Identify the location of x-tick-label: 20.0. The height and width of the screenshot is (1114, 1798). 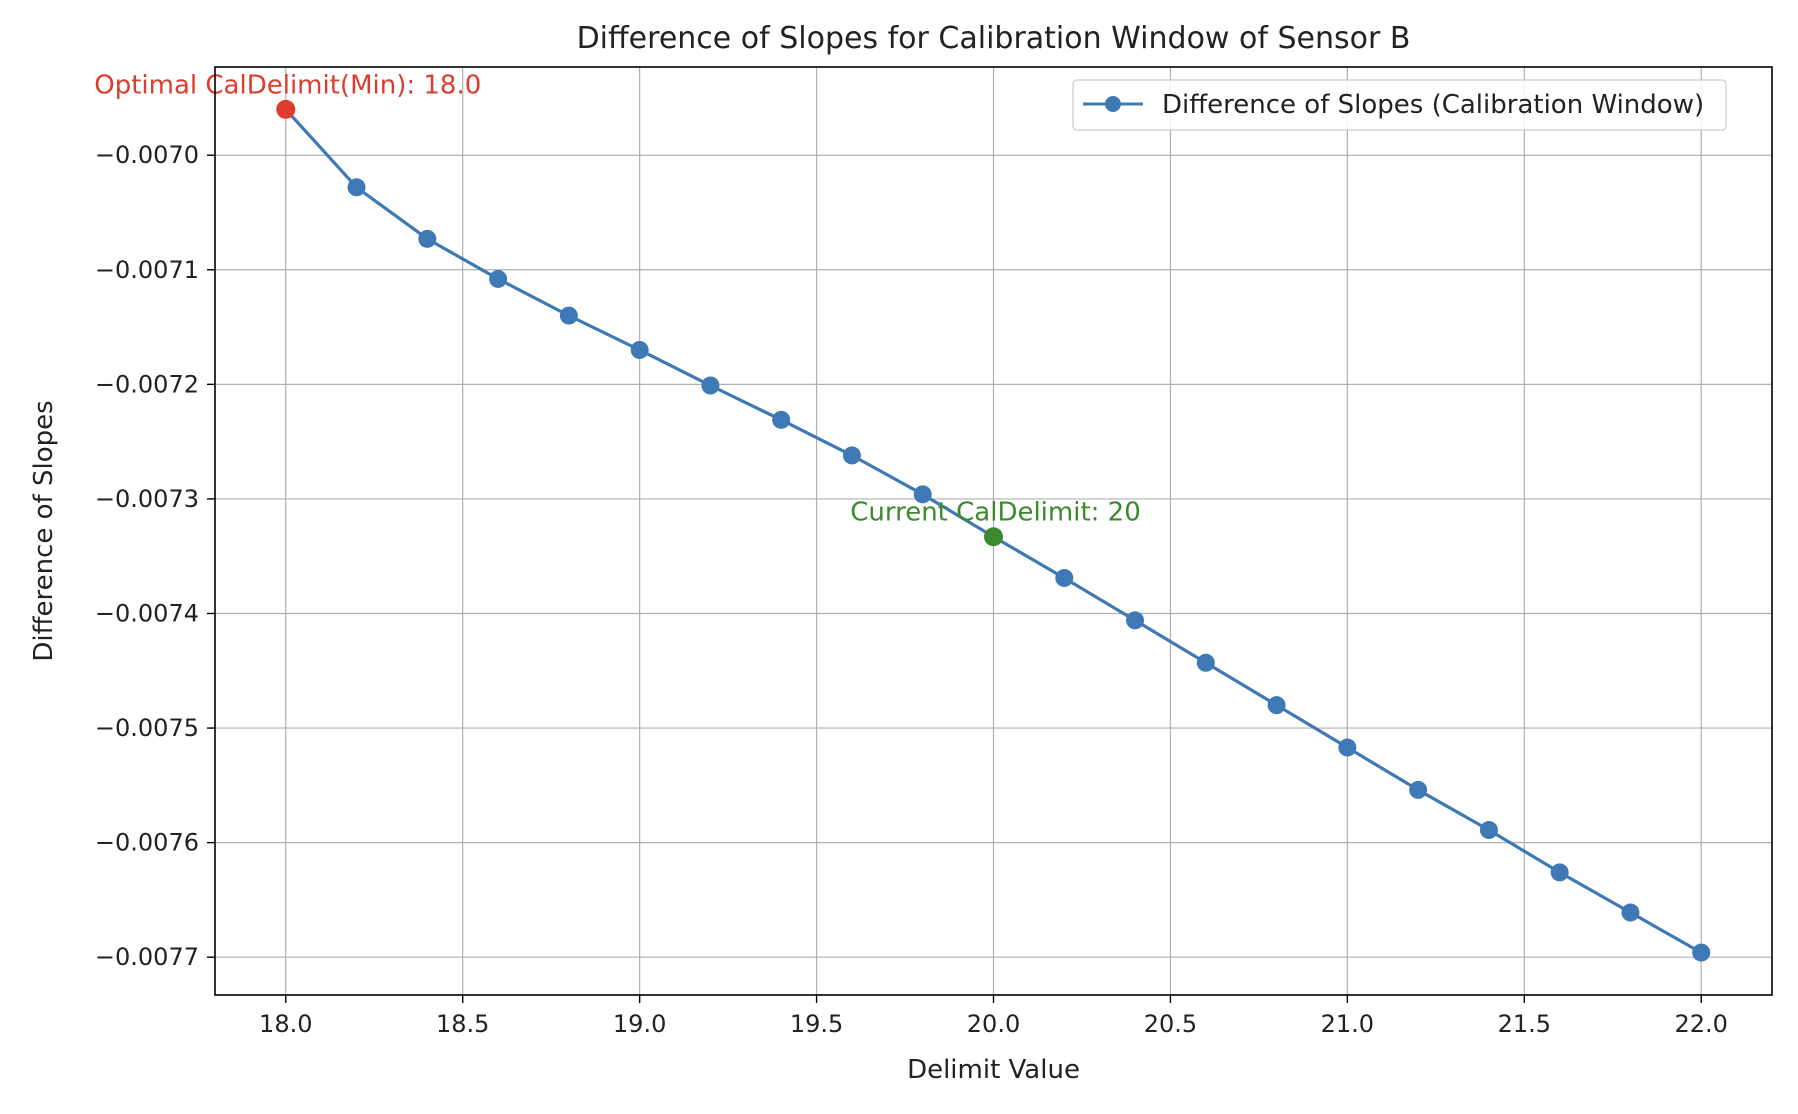
(993, 1024).